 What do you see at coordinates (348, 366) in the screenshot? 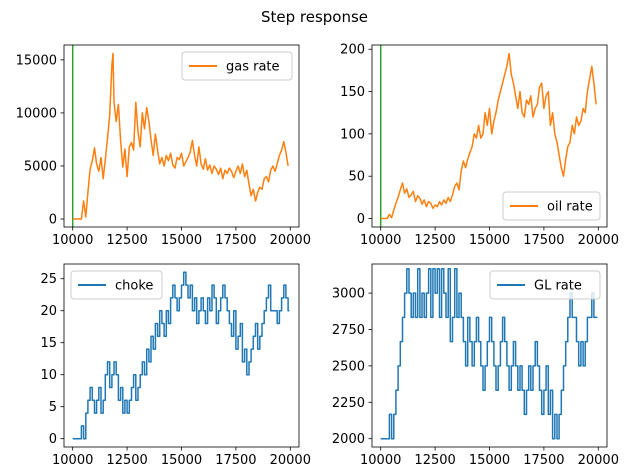
I see `y-tick-label: 2500` at bounding box center [348, 366].